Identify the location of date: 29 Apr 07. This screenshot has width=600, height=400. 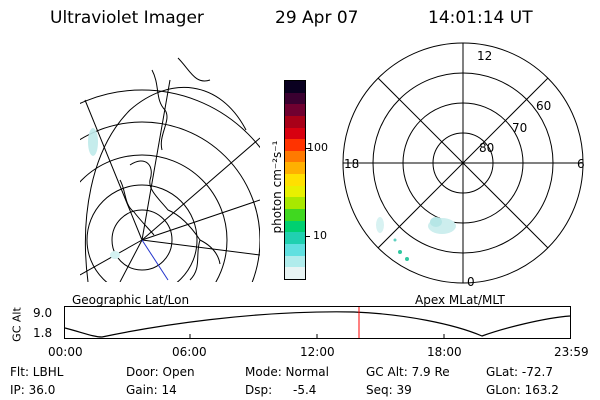
(317, 18).